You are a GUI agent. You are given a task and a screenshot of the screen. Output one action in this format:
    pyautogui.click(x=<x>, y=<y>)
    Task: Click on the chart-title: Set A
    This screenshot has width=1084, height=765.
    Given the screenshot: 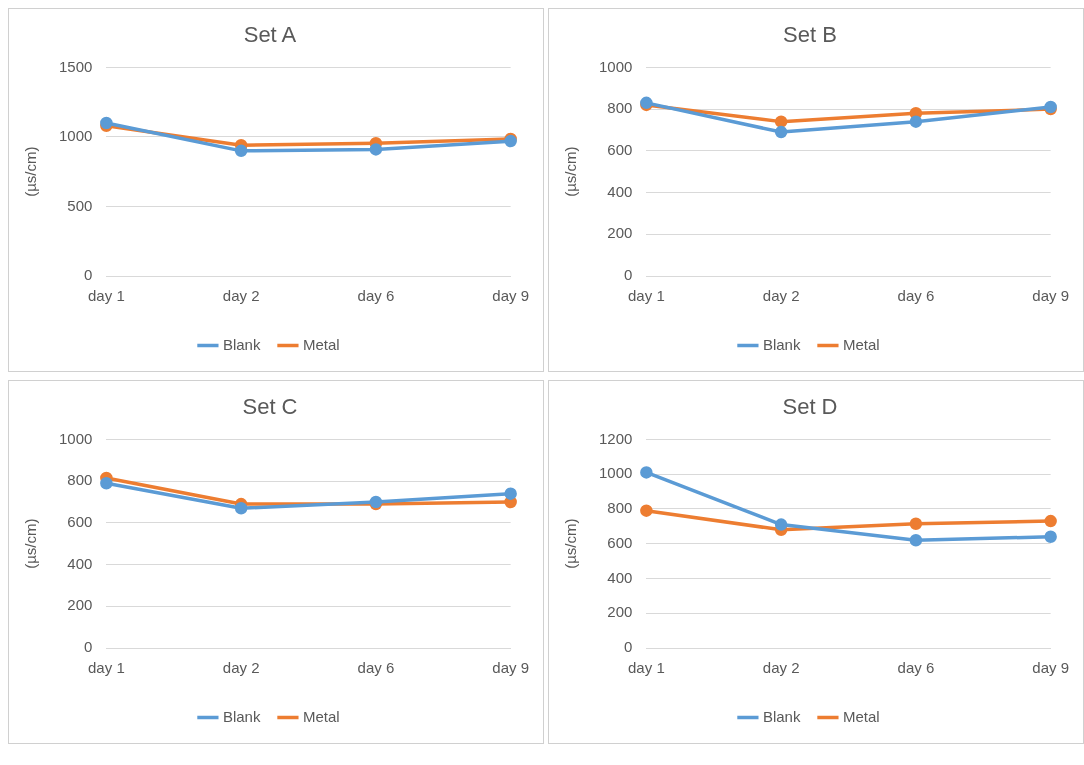 What is the action you would take?
    pyautogui.click(x=270, y=35)
    